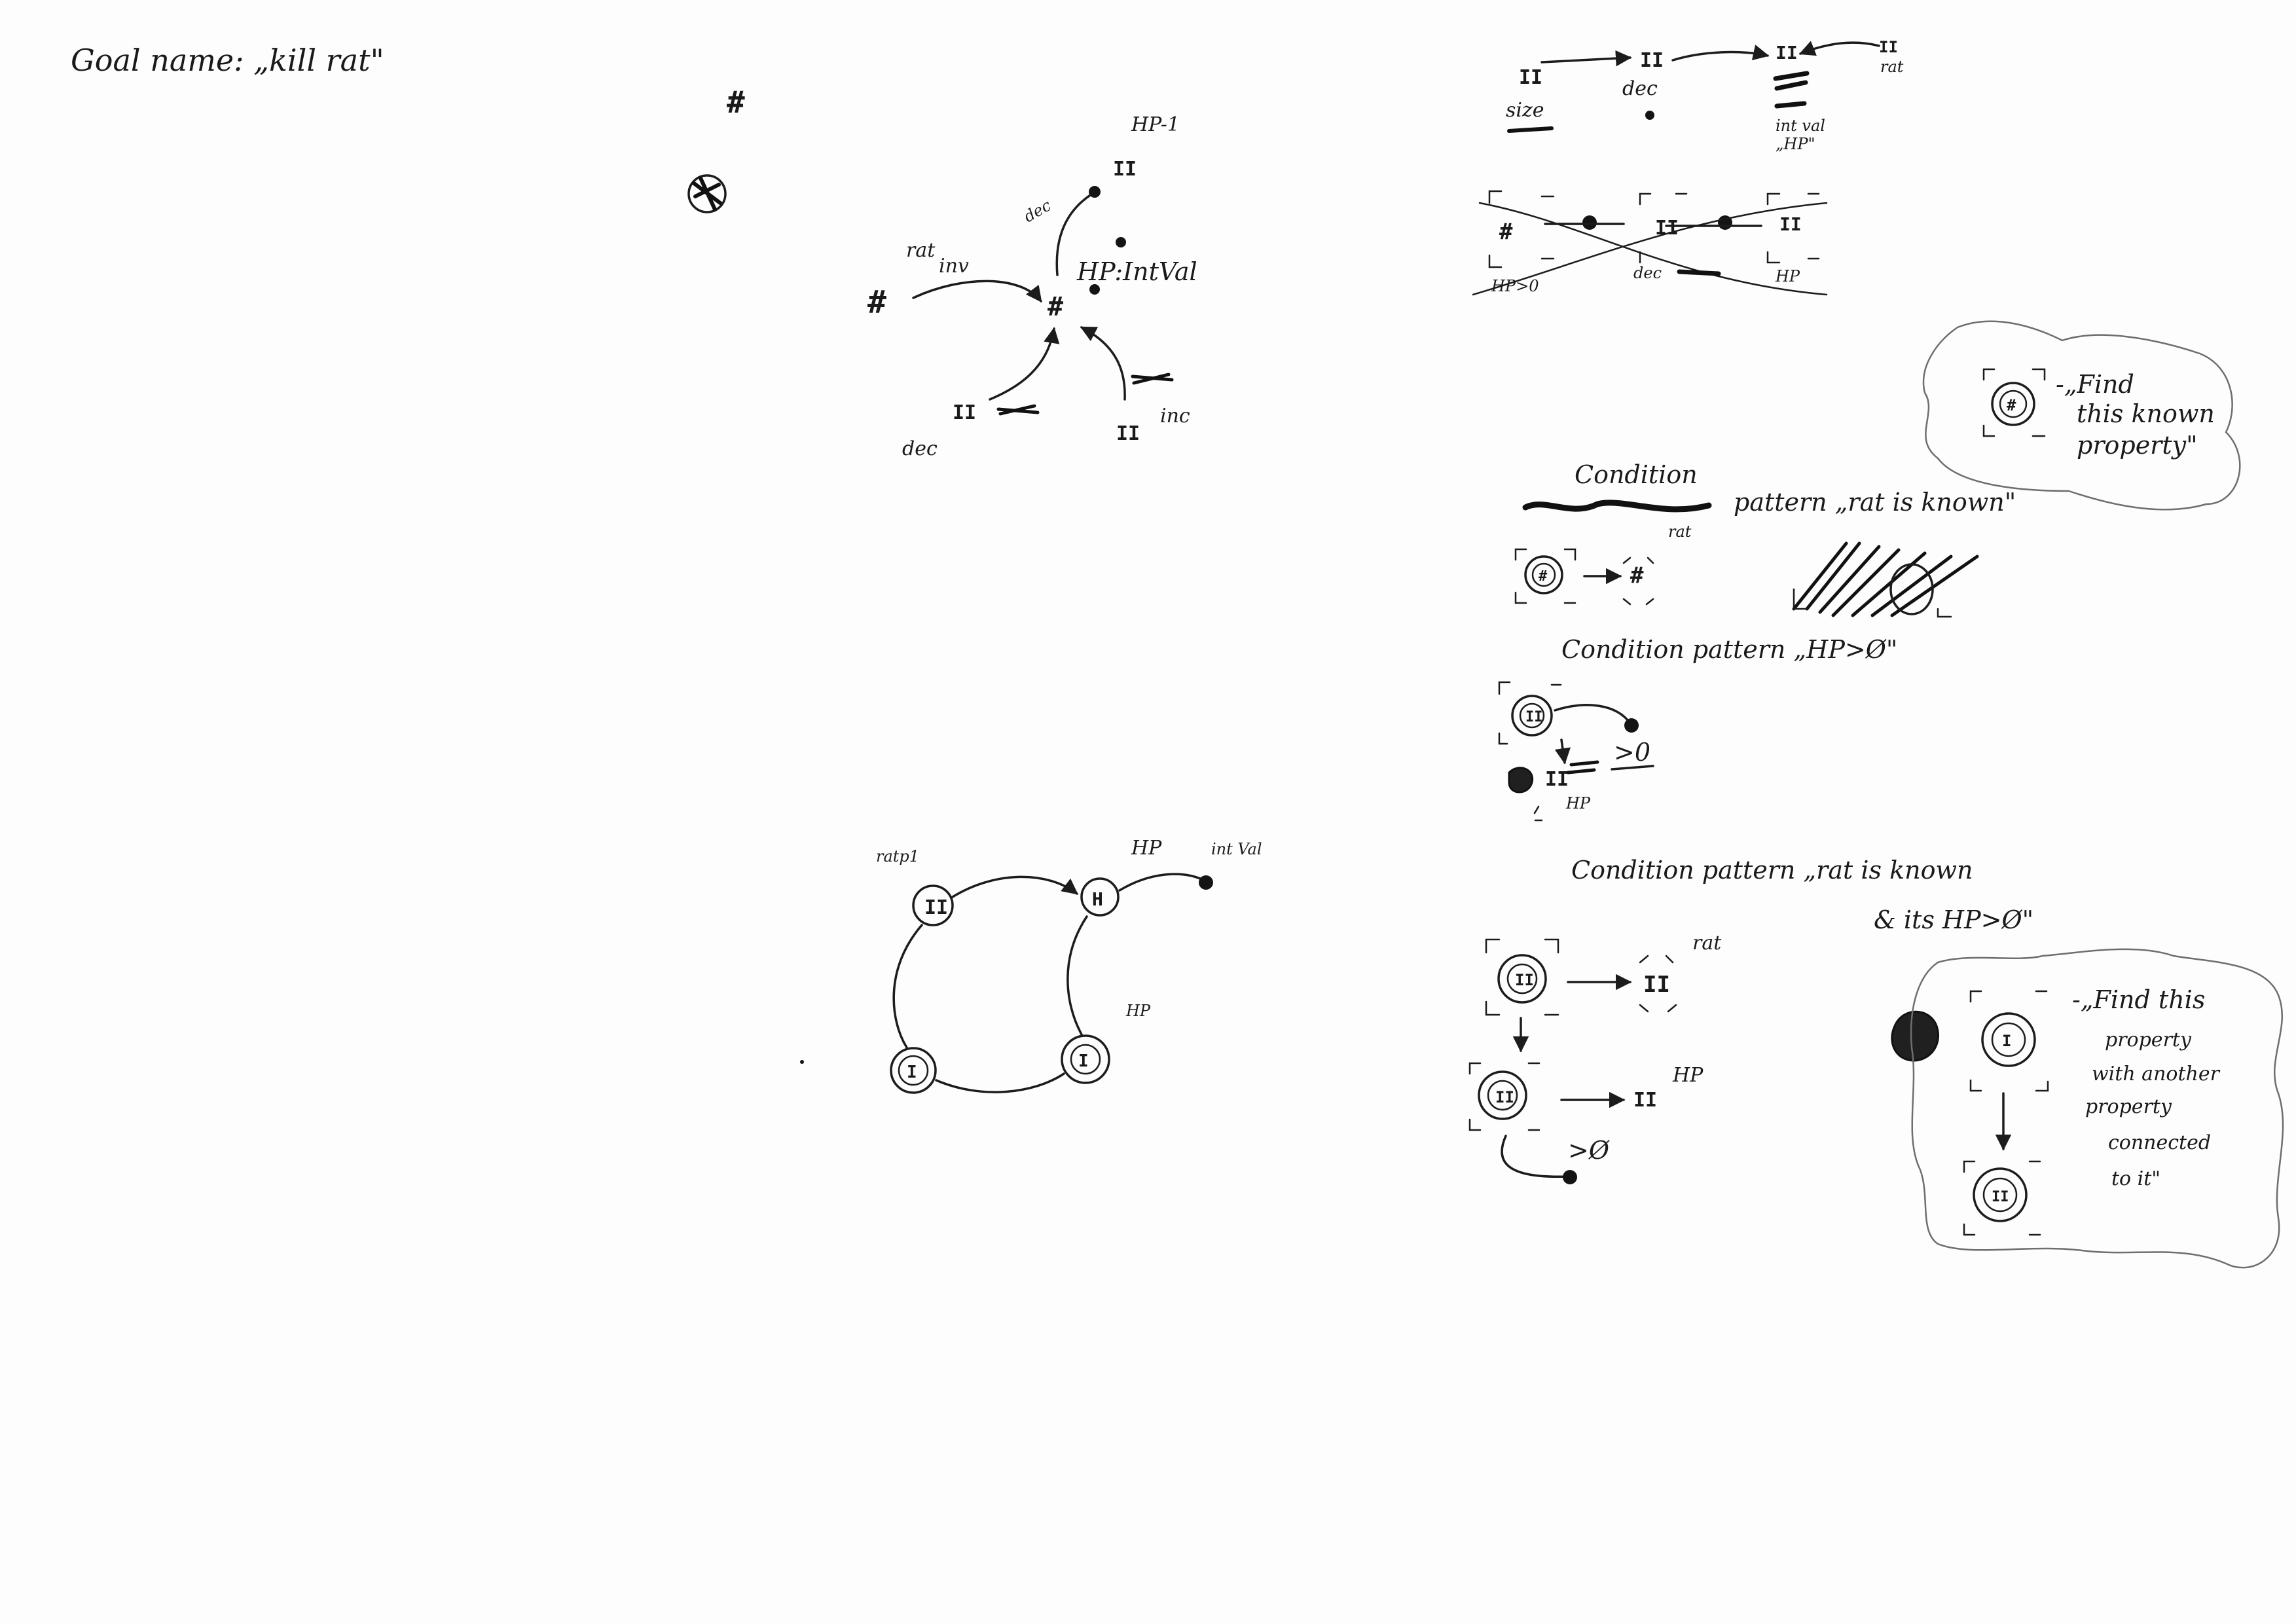 This screenshot has height=1623, width=2296. Describe the element at coordinates (1136, 271) in the screenshot. I see `node-label-hp-intval: HP:IntVal` at that location.